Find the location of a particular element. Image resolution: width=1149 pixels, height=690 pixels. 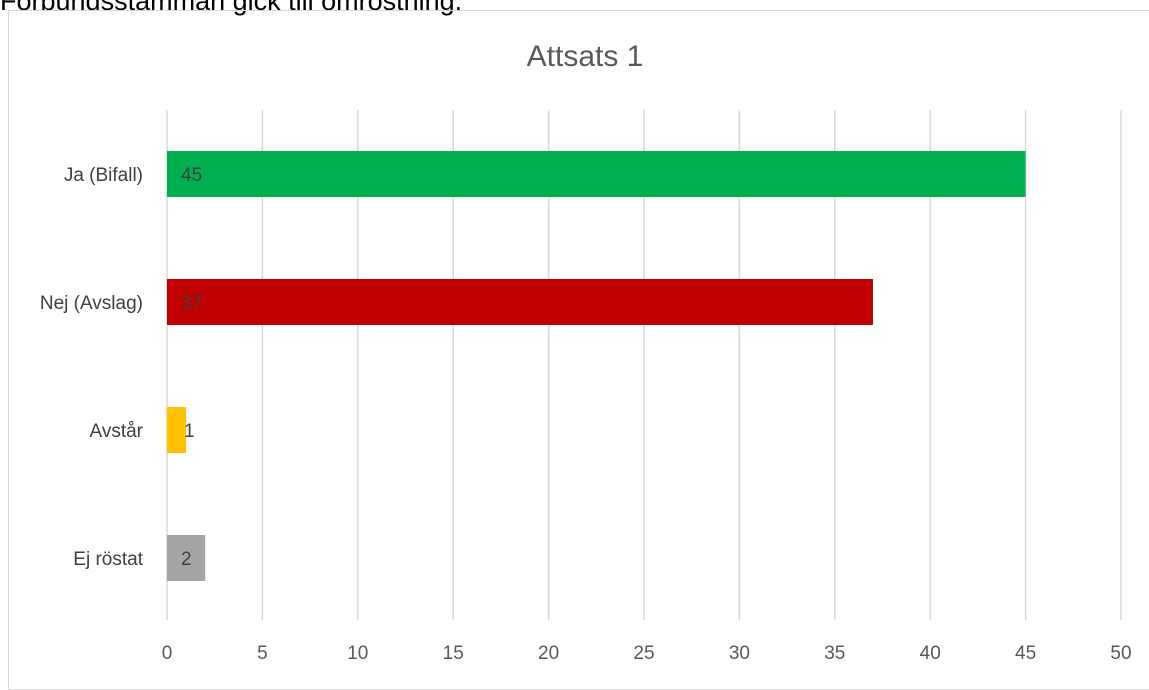

category-label: Ej röstat is located at coordinates (108, 559).